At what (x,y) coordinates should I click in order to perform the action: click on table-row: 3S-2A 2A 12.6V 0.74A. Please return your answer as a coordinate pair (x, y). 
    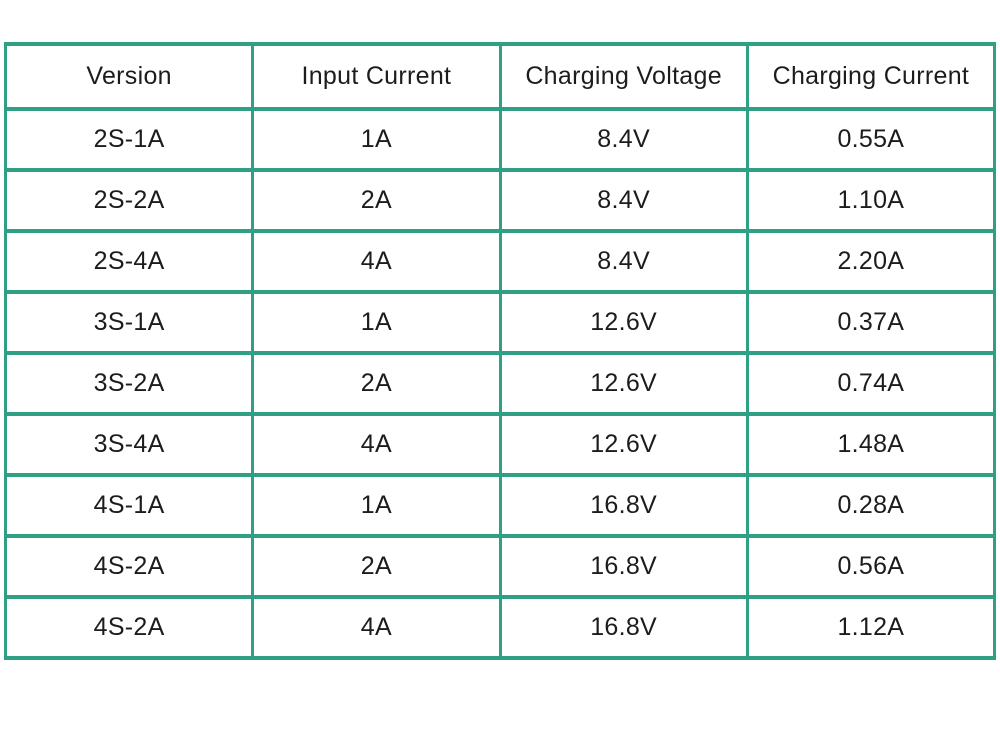
    Looking at the image, I should click on (500, 383).